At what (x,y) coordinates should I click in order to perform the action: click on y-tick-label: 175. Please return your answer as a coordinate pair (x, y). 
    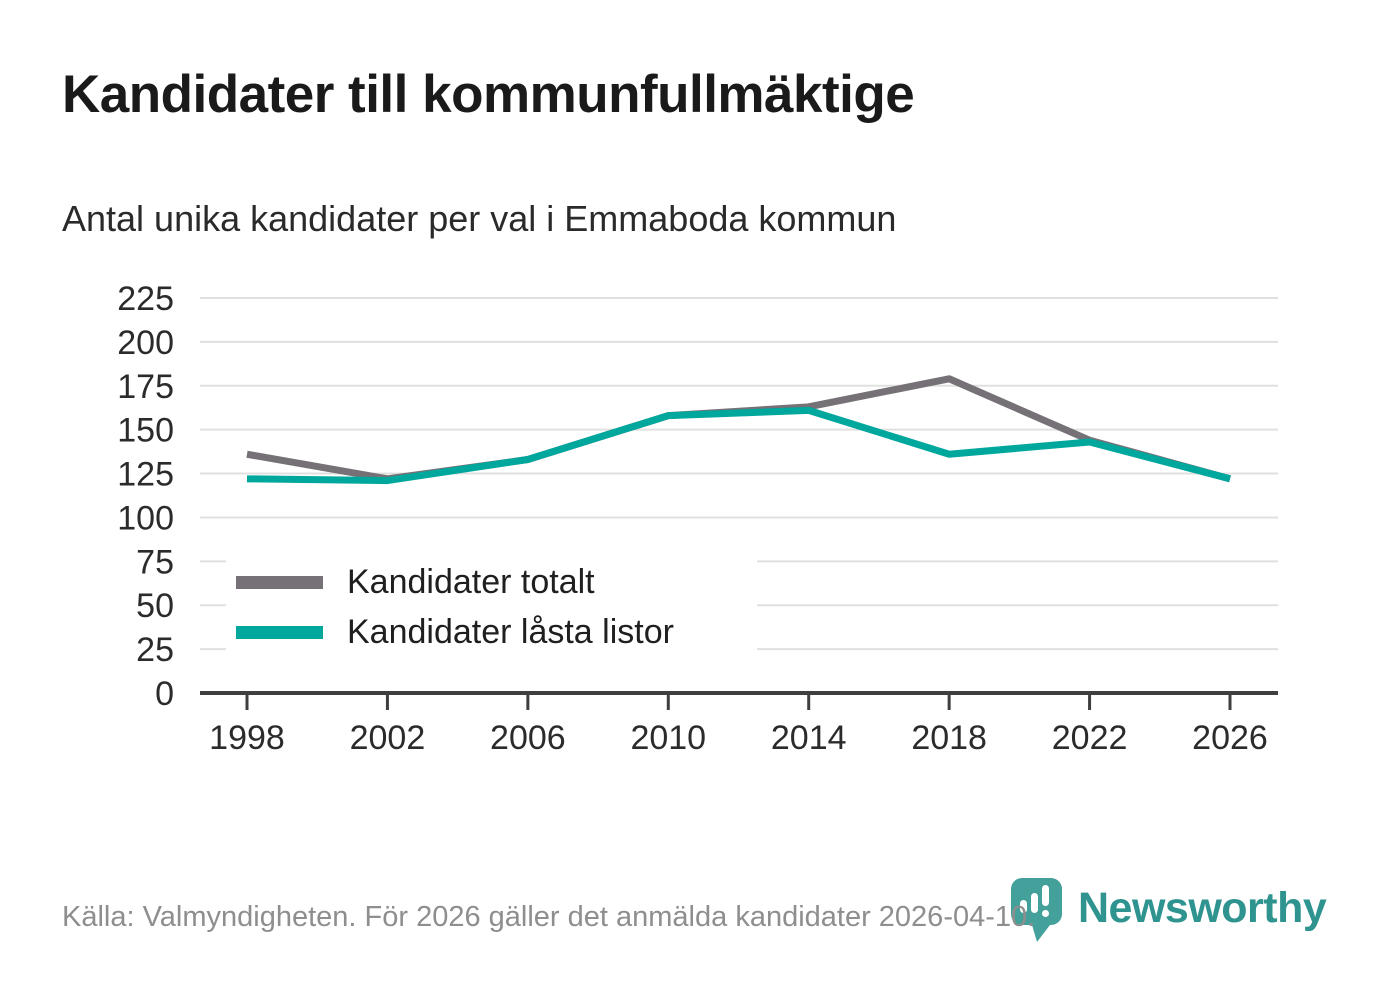
    Looking at the image, I should click on (145, 387).